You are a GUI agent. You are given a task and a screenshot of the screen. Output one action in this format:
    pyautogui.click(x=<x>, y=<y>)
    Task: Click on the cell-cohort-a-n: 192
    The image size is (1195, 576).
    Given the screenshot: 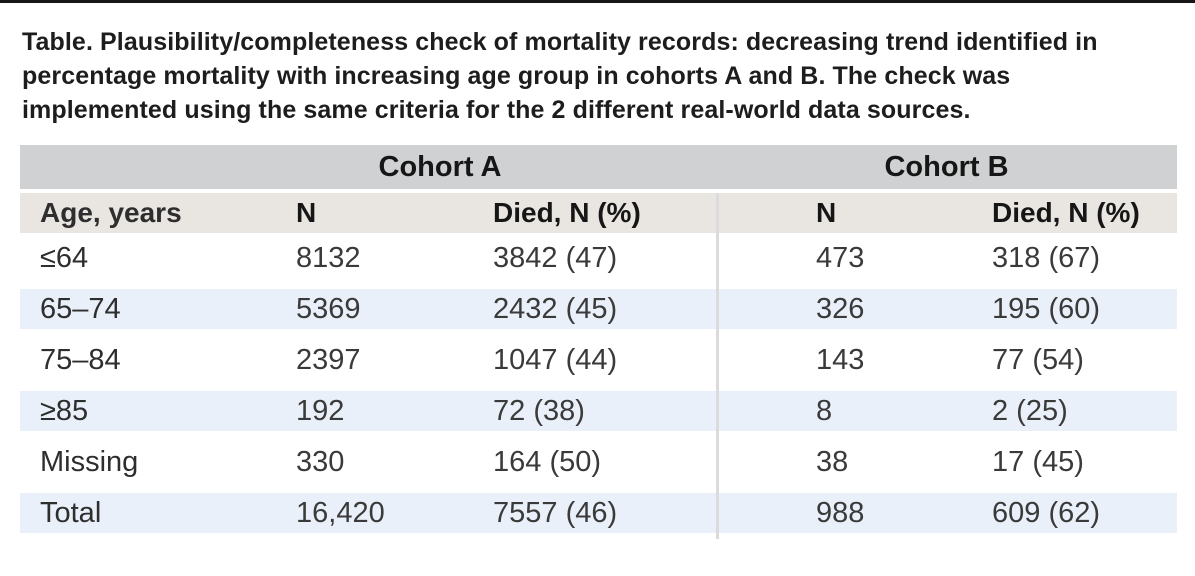 What is the action you would take?
    pyautogui.click(x=320, y=410)
    